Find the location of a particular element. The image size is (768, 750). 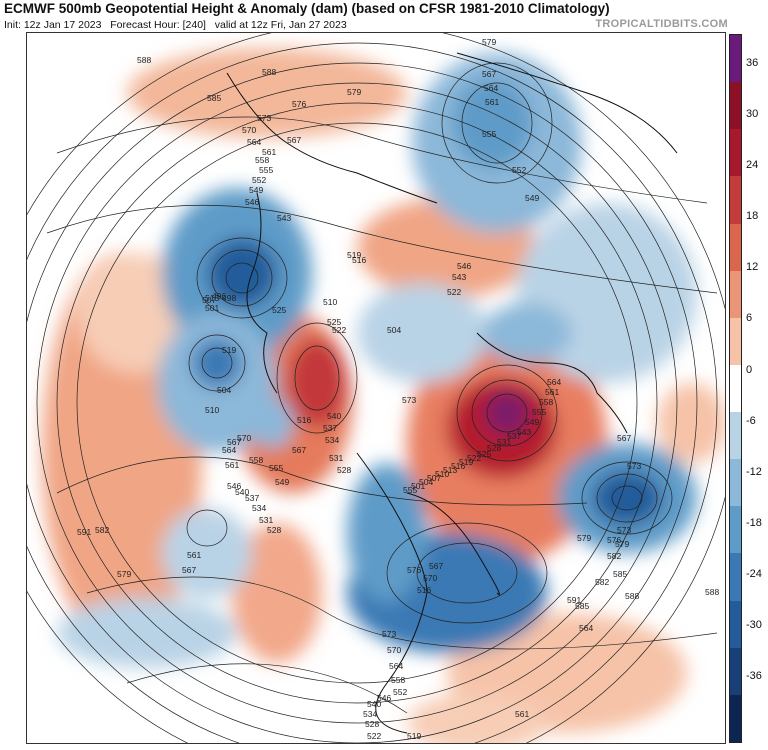

contour-label: 510 is located at coordinates (442, 474).